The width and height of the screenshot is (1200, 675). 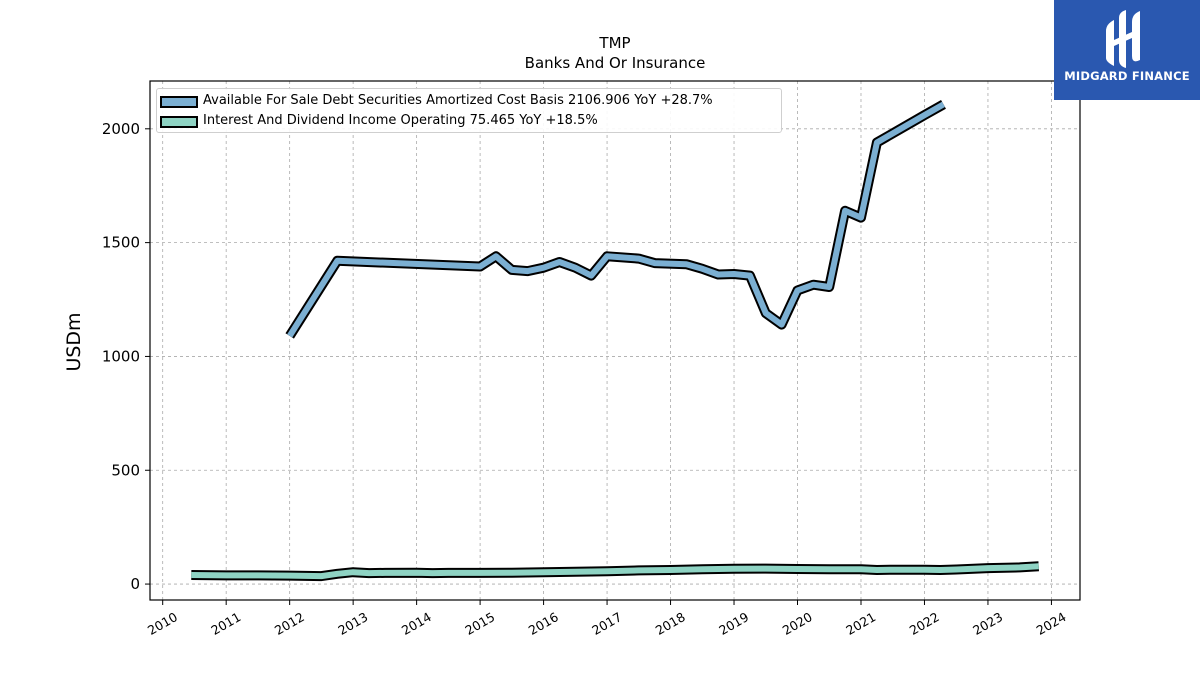 I want to click on x-tick-label: 2019, so click(x=733, y=623).